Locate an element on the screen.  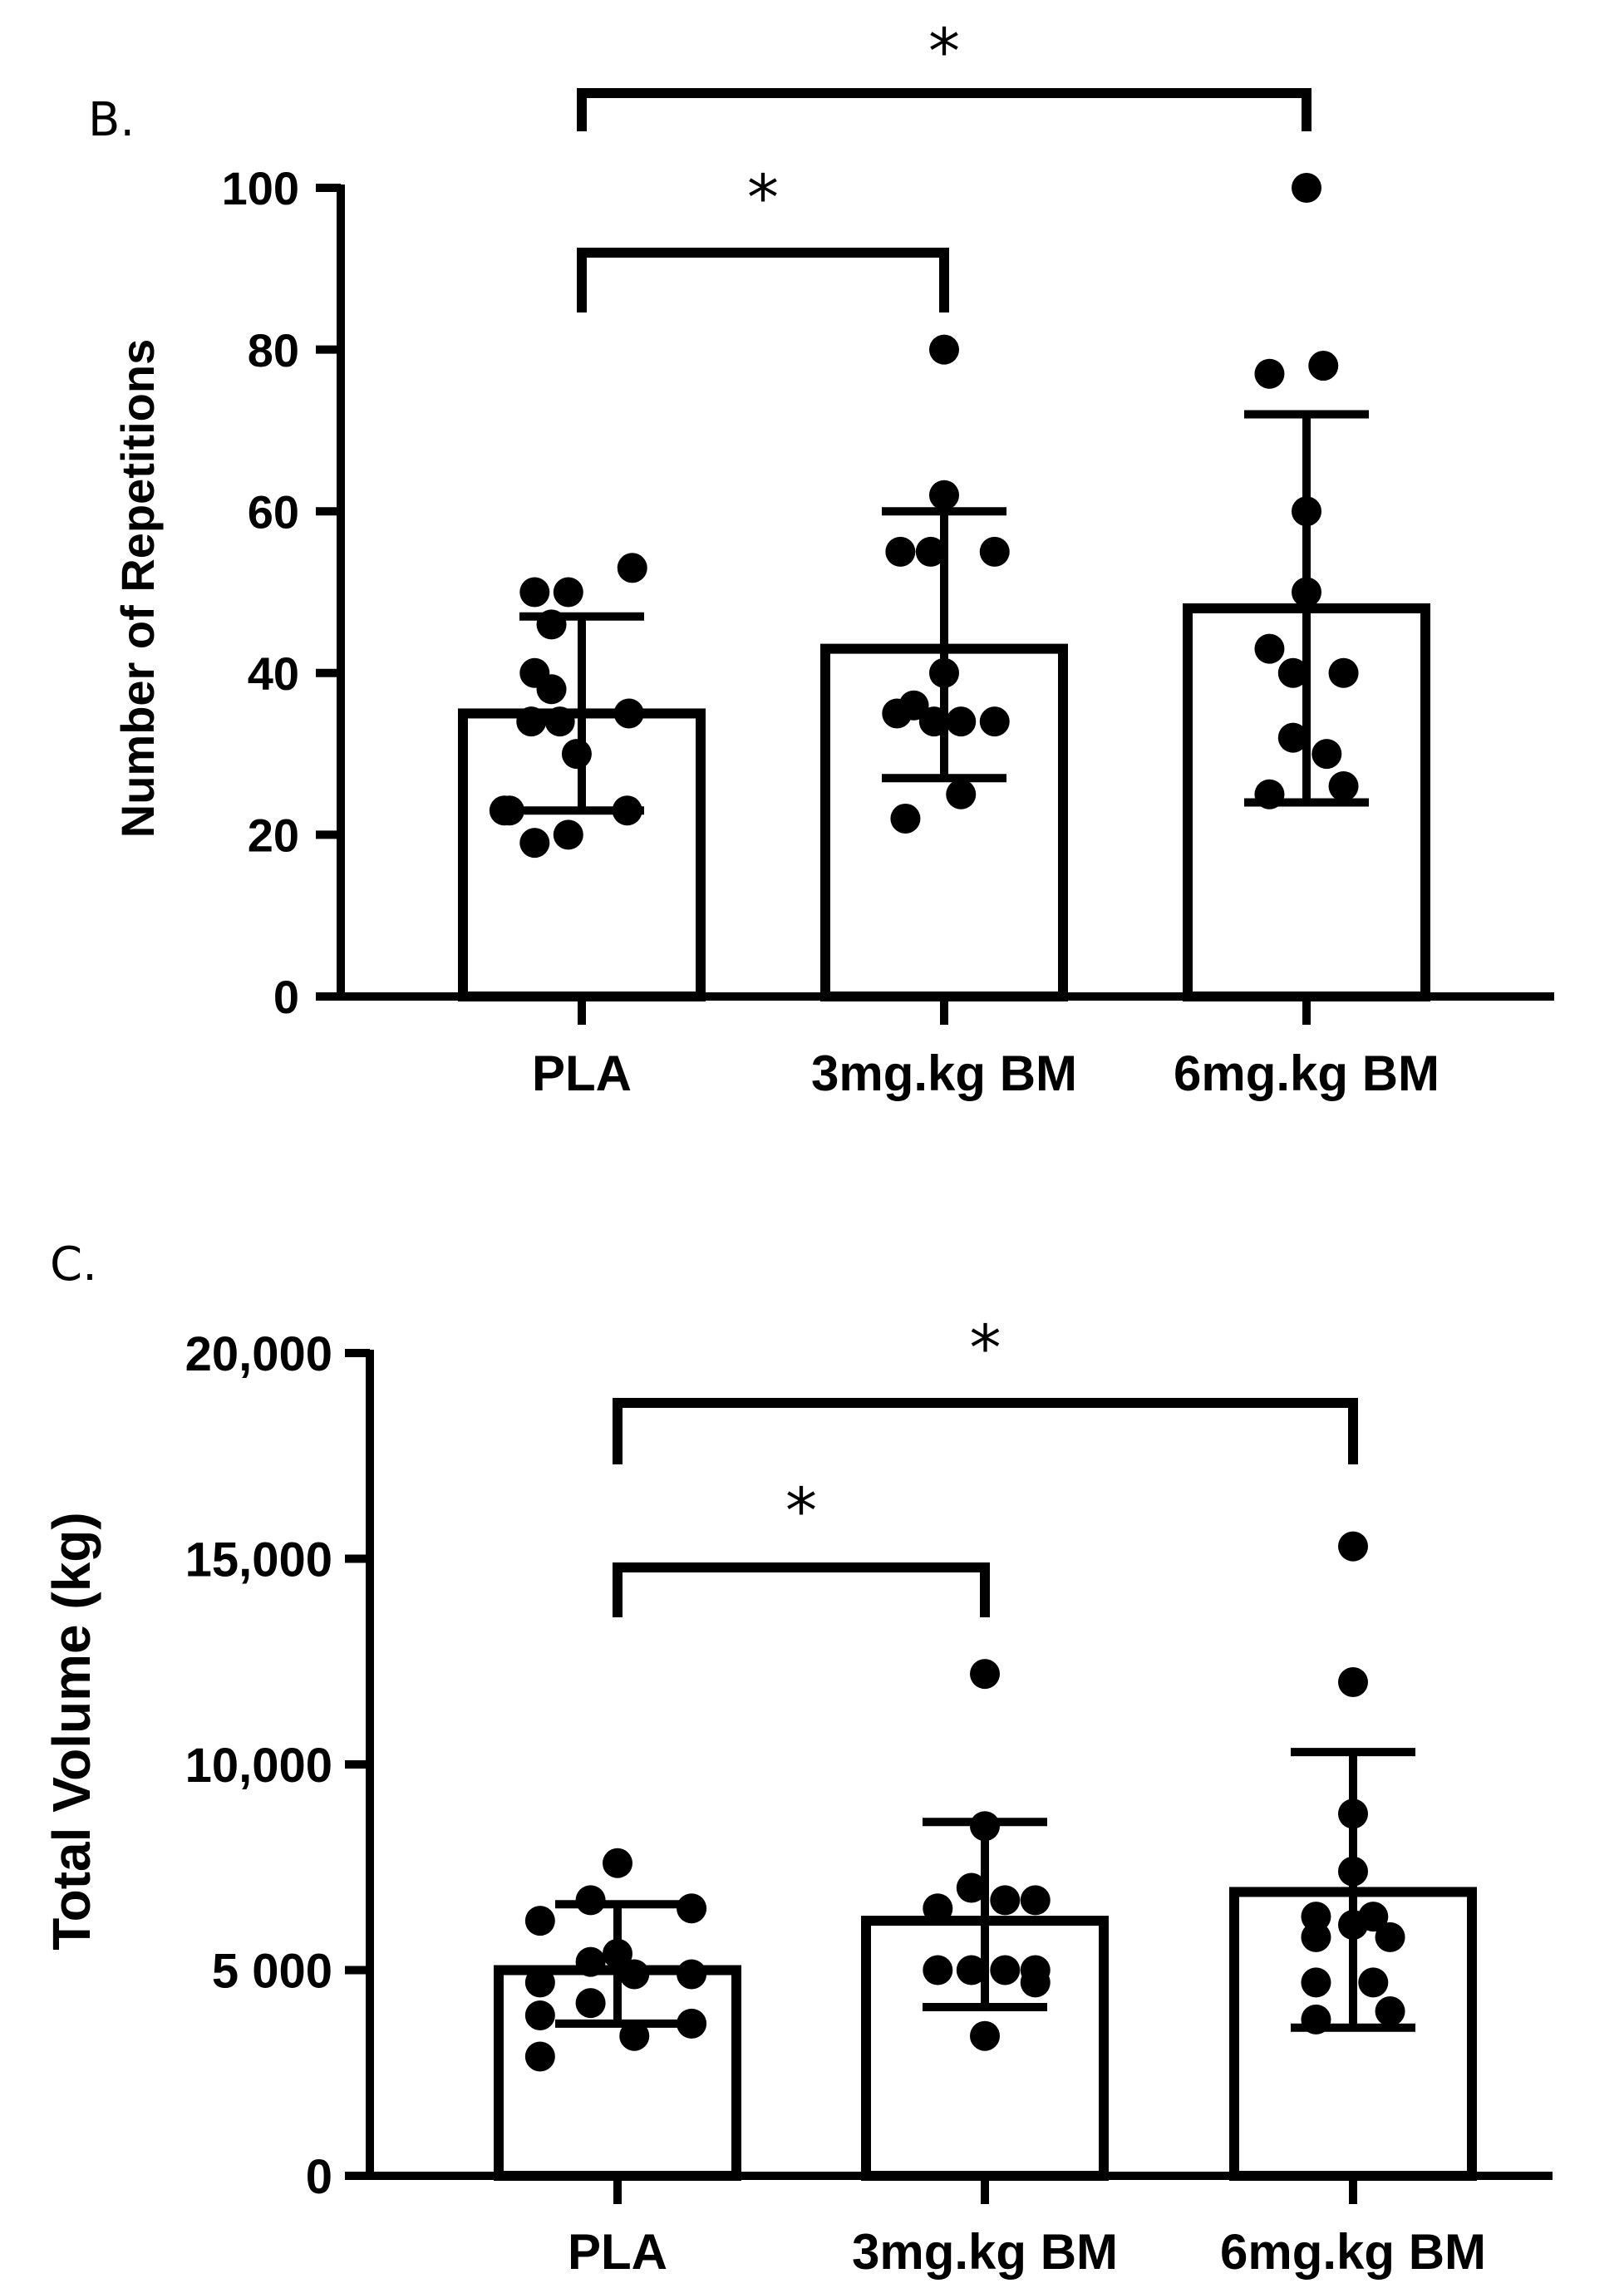
y-tick-label: 5 000 is located at coordinates (272, 1971).